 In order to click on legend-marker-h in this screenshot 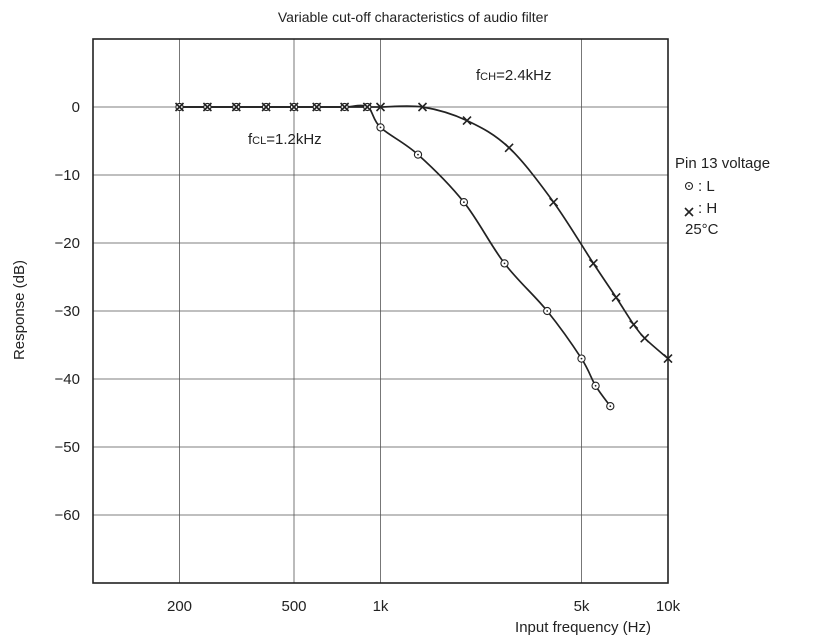, I will do `click(689, 212)`.